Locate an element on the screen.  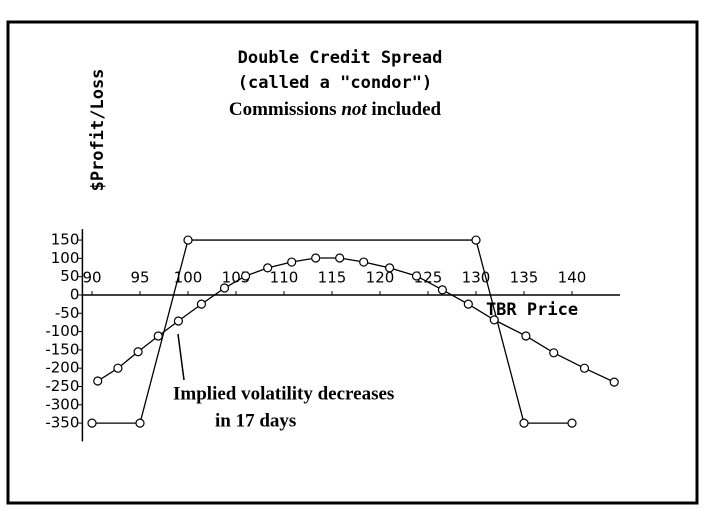
annotation: in 17 days is located at coordinates (255, 420).